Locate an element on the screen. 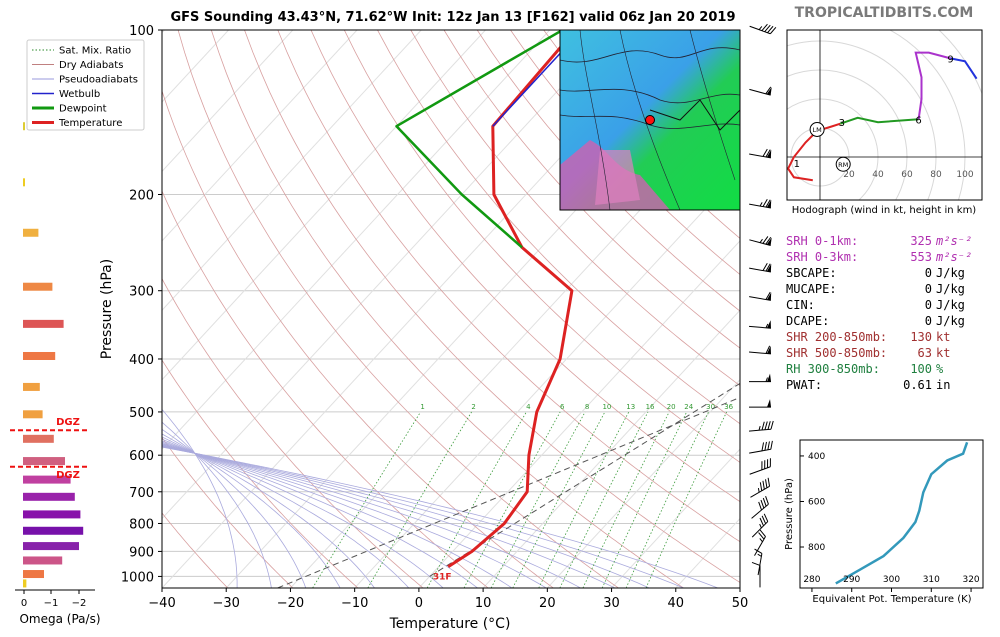  y-axis-label: Pressure (hPa) is located at coordinates (107, 309).